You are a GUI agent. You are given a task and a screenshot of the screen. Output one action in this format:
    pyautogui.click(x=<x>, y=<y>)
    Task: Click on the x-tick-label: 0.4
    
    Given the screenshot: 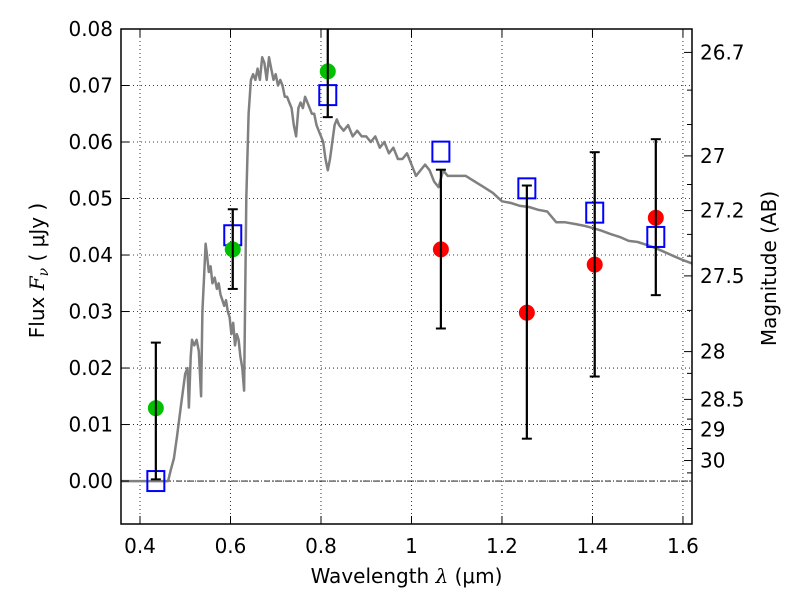 What is the action you would take?
    pyautogui.click(x=140, y=546)
    